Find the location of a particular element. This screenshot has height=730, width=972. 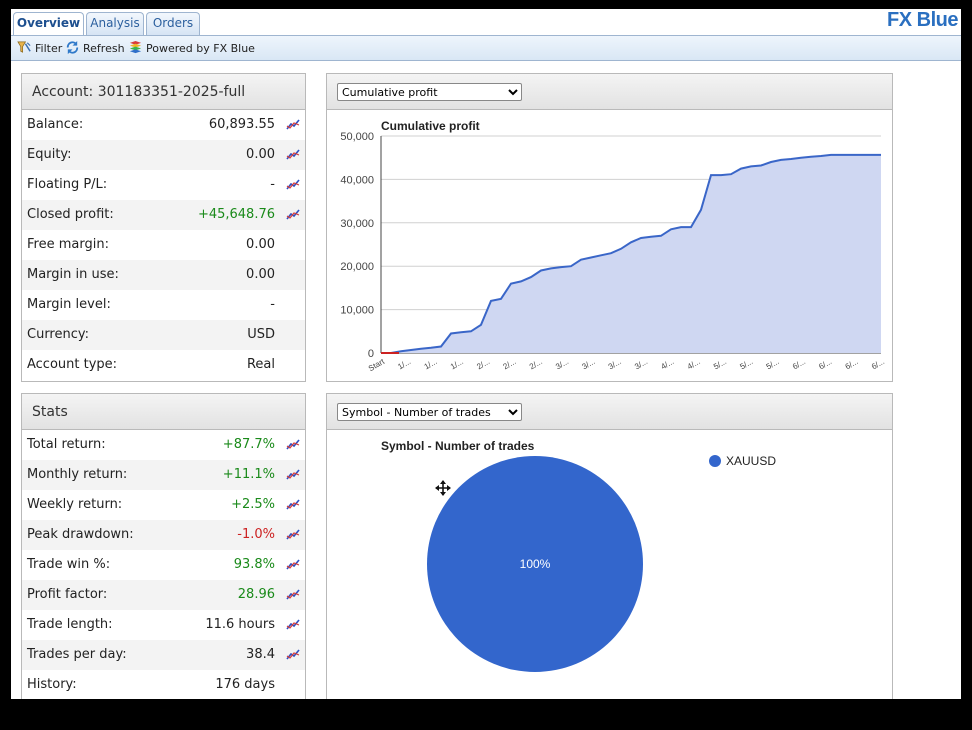

row-value: 11.6 hours is located at coordinates (240, 624).